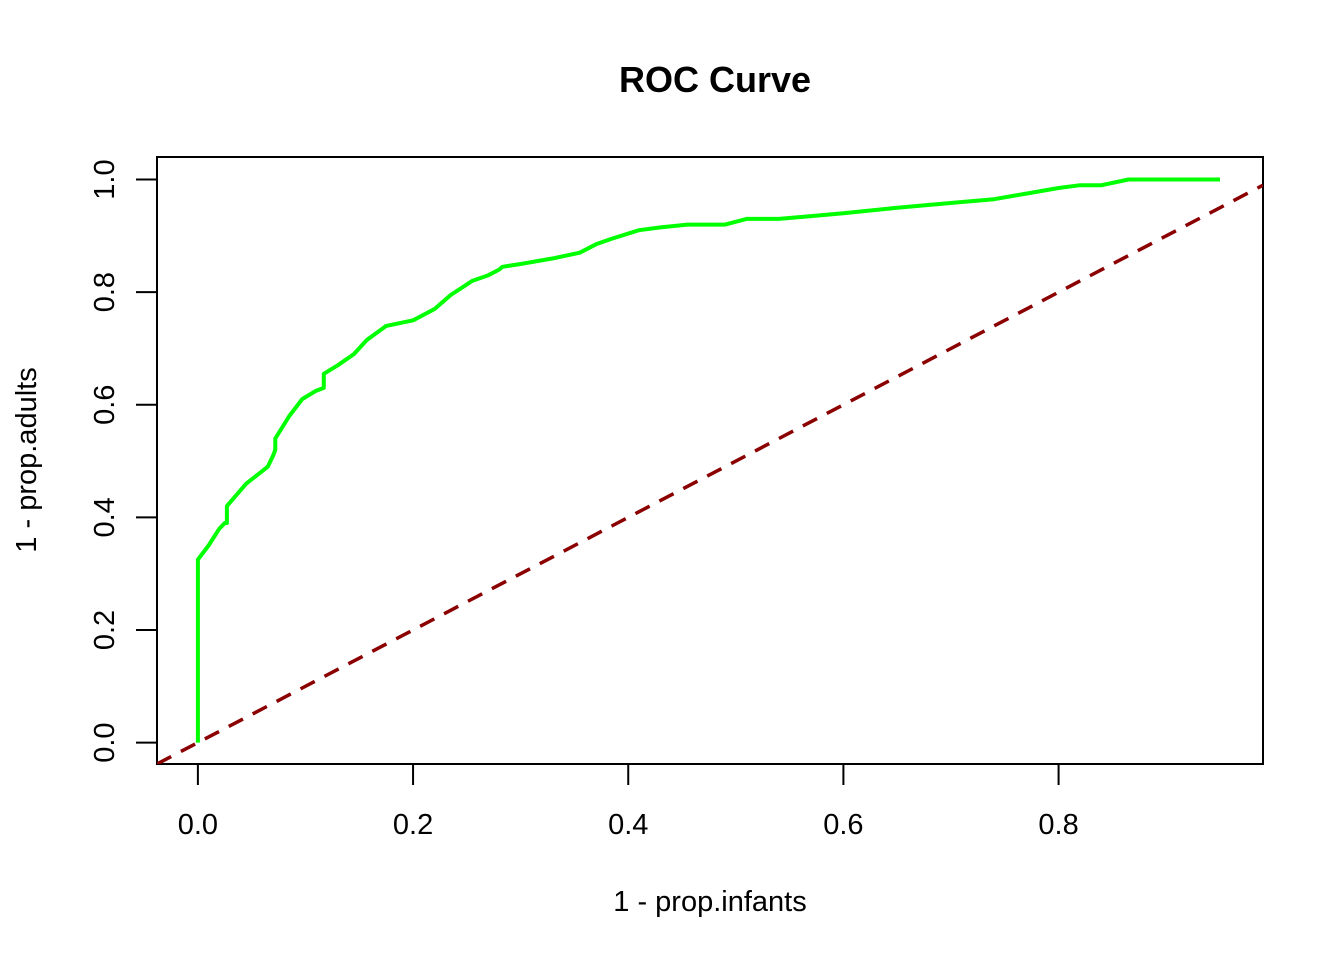  Describe the element at coordinates (413, 825) in the screenshot. I see `x-tick-label: 0.2` at that location.